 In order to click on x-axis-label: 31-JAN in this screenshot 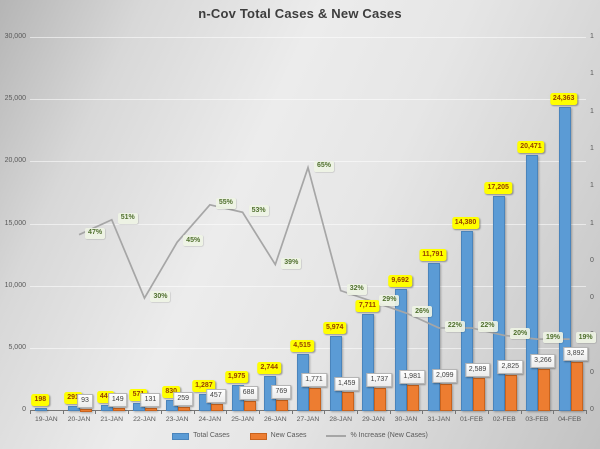, I will do `click(439, 419)`.